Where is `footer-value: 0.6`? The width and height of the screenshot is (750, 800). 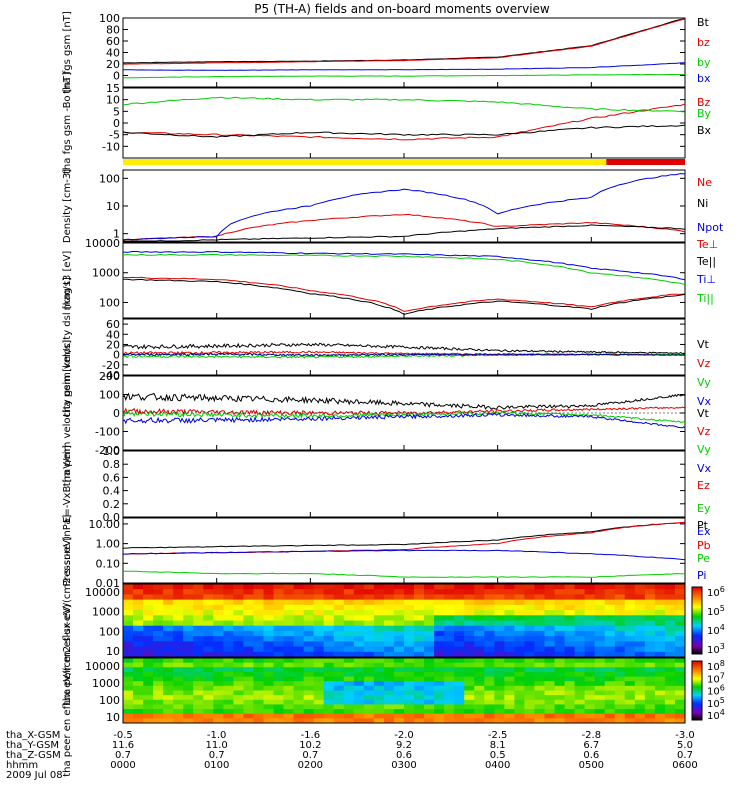 footer-value: 0.6 is located at coordinates (591, 755).